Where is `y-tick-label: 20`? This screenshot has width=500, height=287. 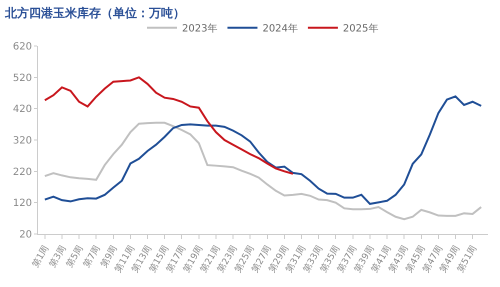
y-tick-label: 20 is located at coordinates (25, 235).